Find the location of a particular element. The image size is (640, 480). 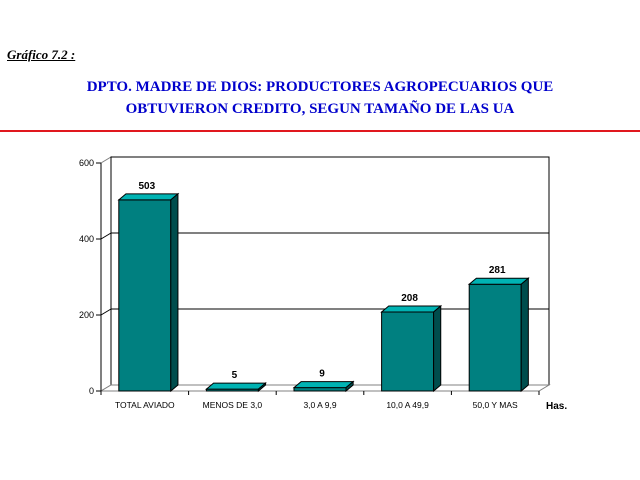

y-tick-label: 200 is located at coordinates (86, 315).